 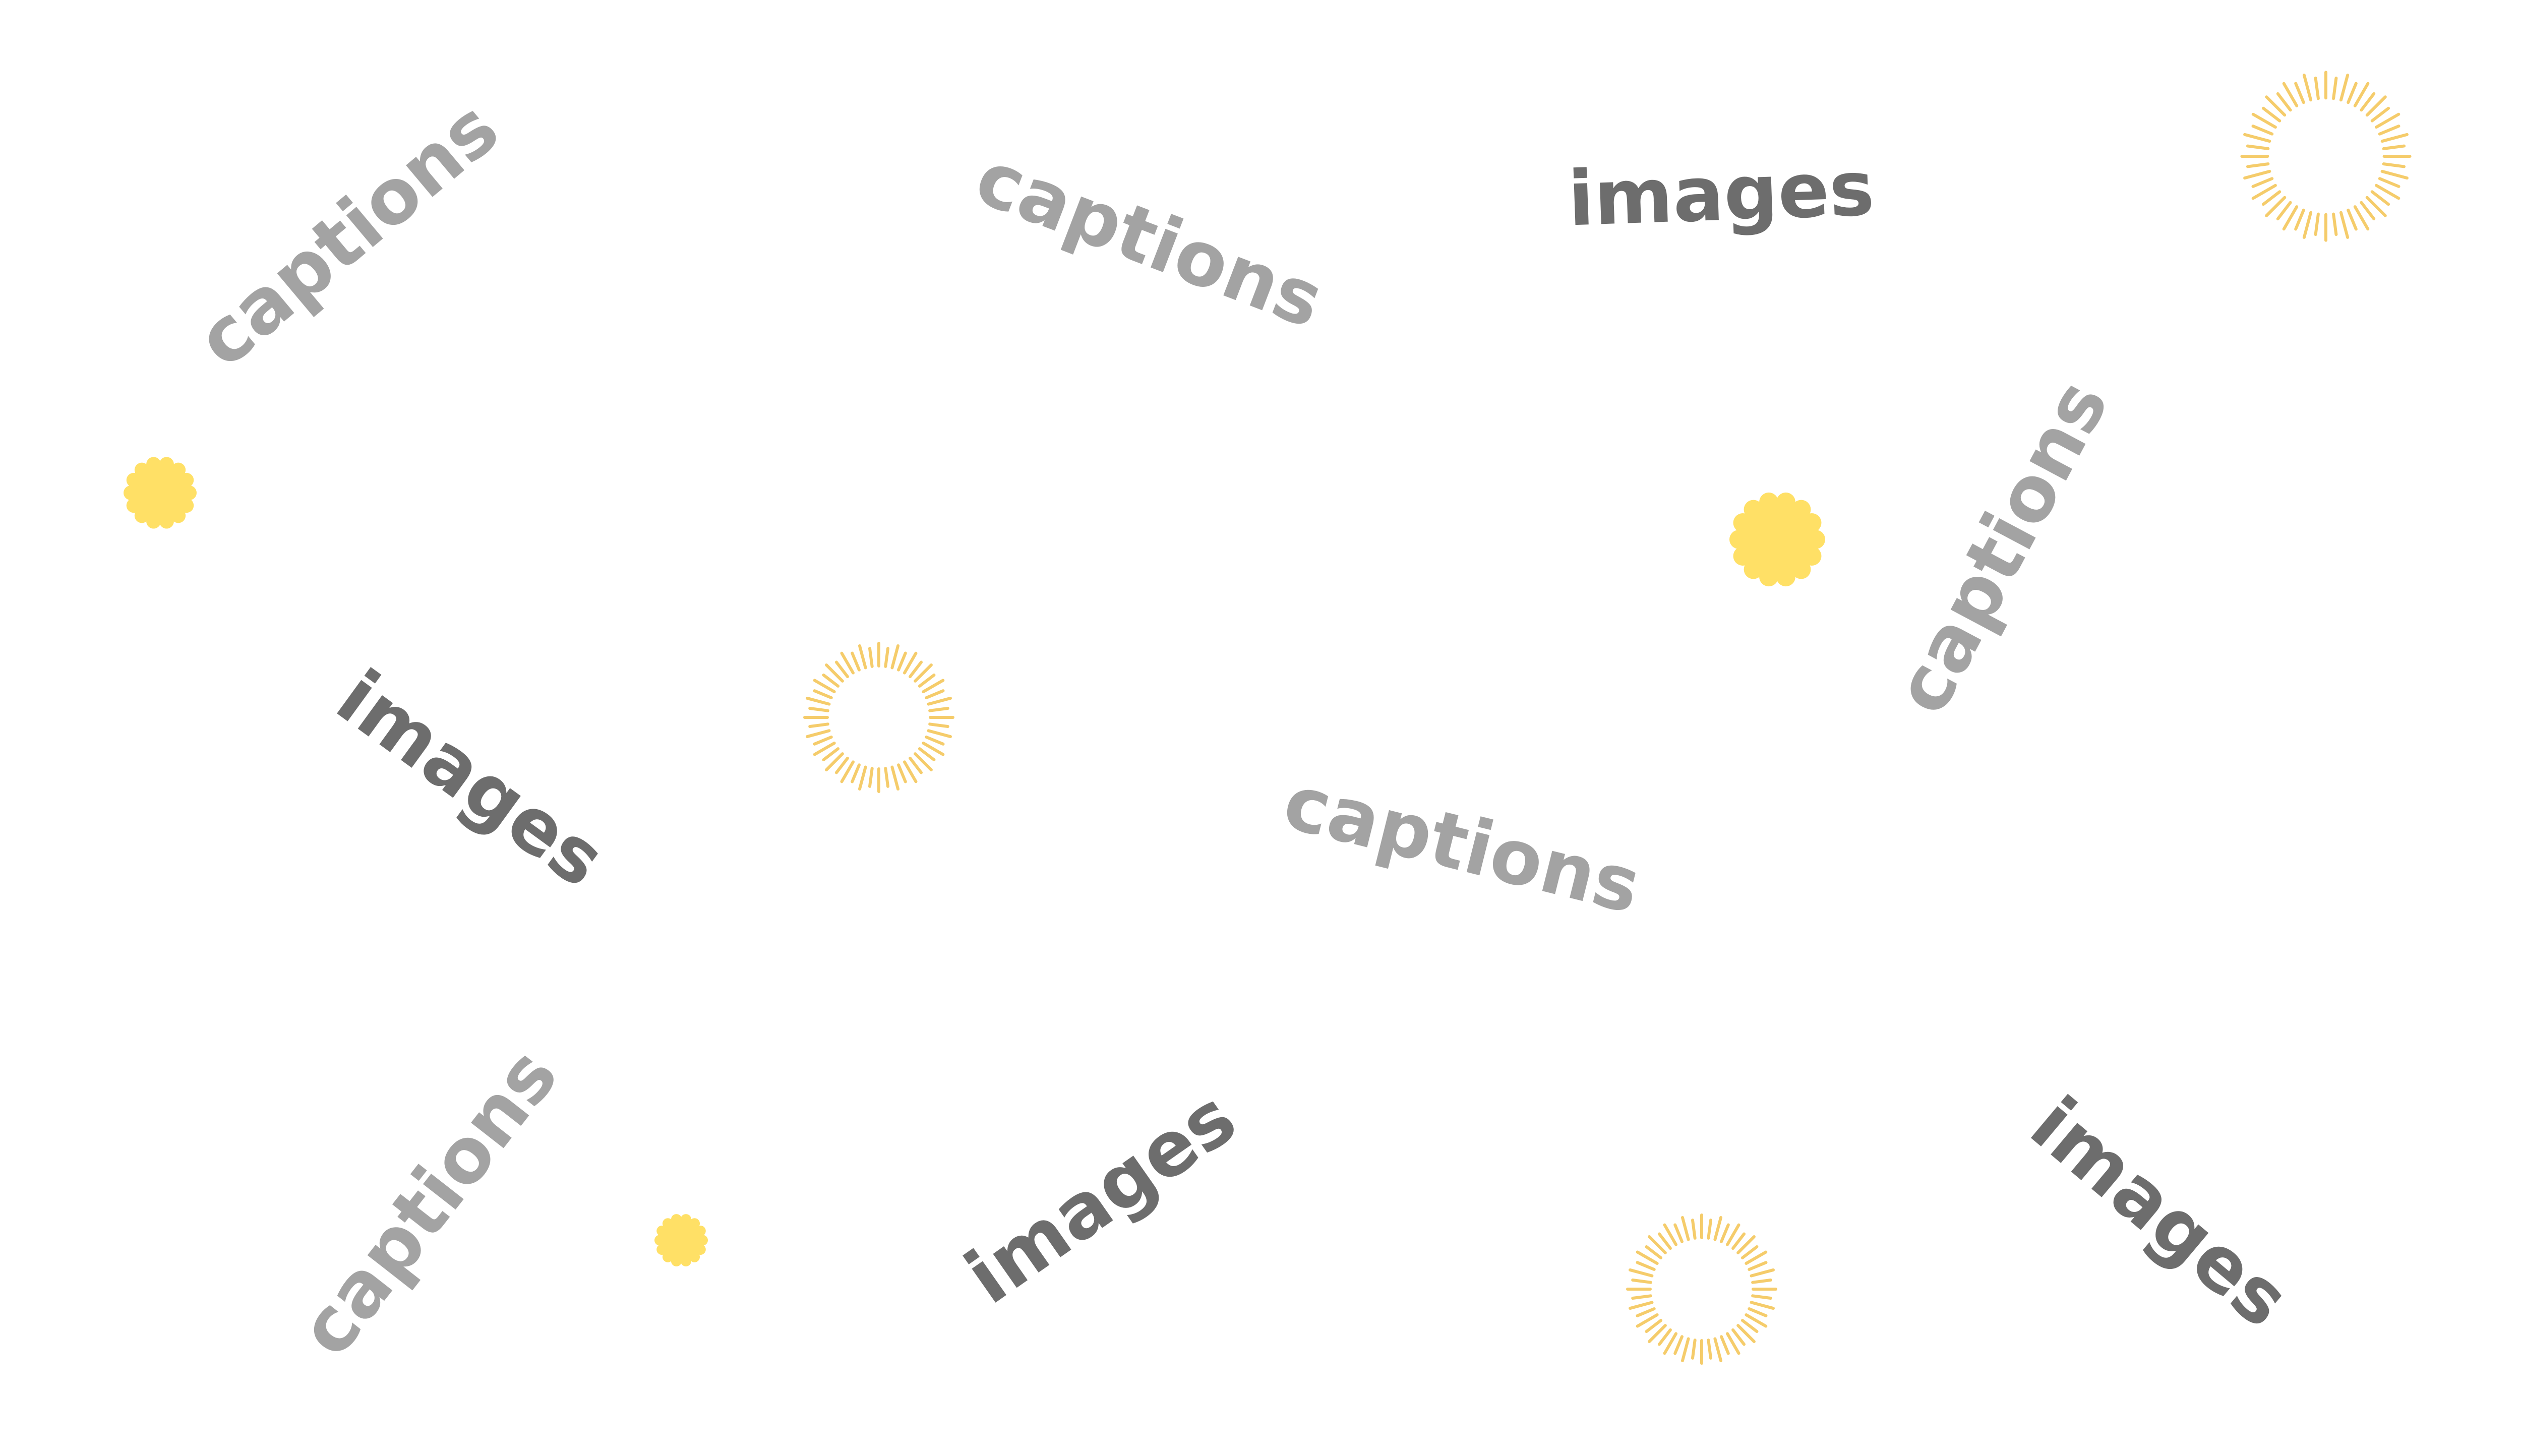 What do you see at coordinates (1149, 239) in the screenshot?
I see `captions-word-top-center: captions` at bounding box center [1149, 239].